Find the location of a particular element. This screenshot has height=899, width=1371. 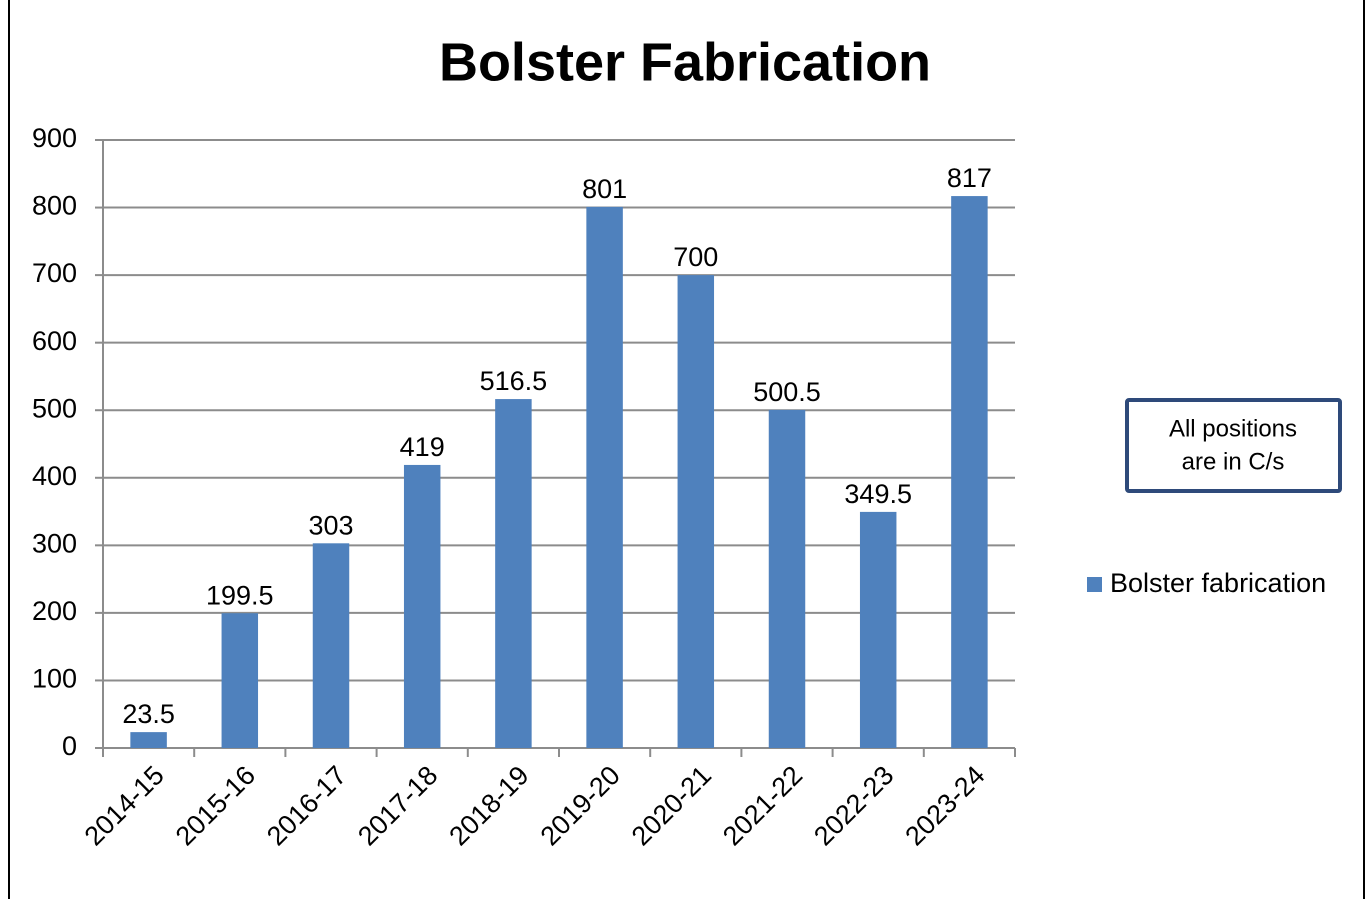

x-tick-label: 2015-16 is located at coordinates (215, 805).